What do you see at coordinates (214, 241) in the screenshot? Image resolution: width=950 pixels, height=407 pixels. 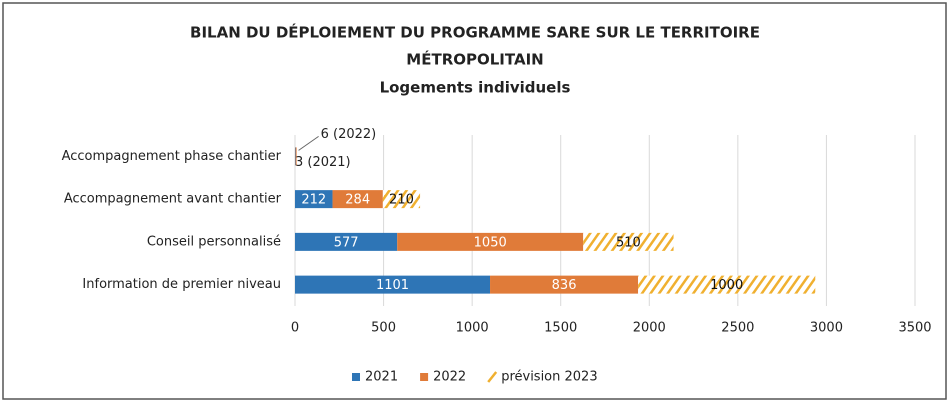 I see `y-tick-label: Conseil personnalisé` at bounding box center [214, 241].